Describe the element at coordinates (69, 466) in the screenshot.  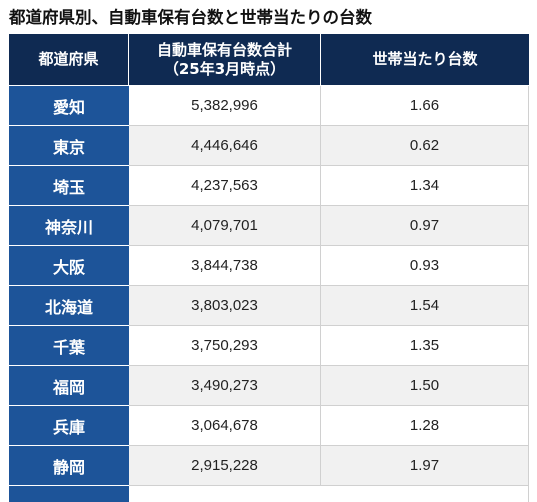
I see `row-prefecture: 静岡` at that location.